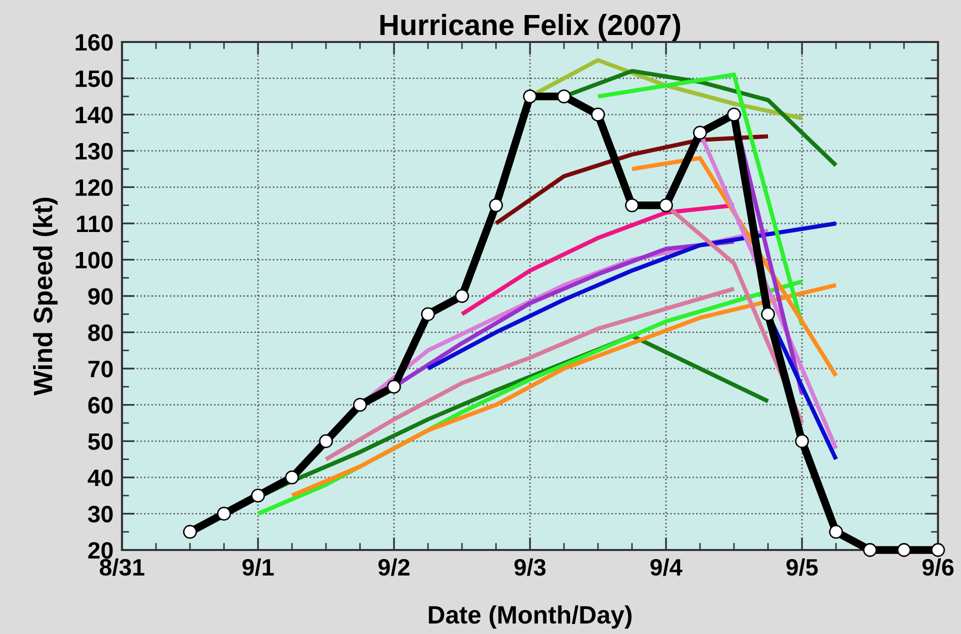  What do you see at coordinates (530, 28) in the screenshot?
I see `chart-title: Hurricane Felix (2007)` at bounding box center [530, 28].